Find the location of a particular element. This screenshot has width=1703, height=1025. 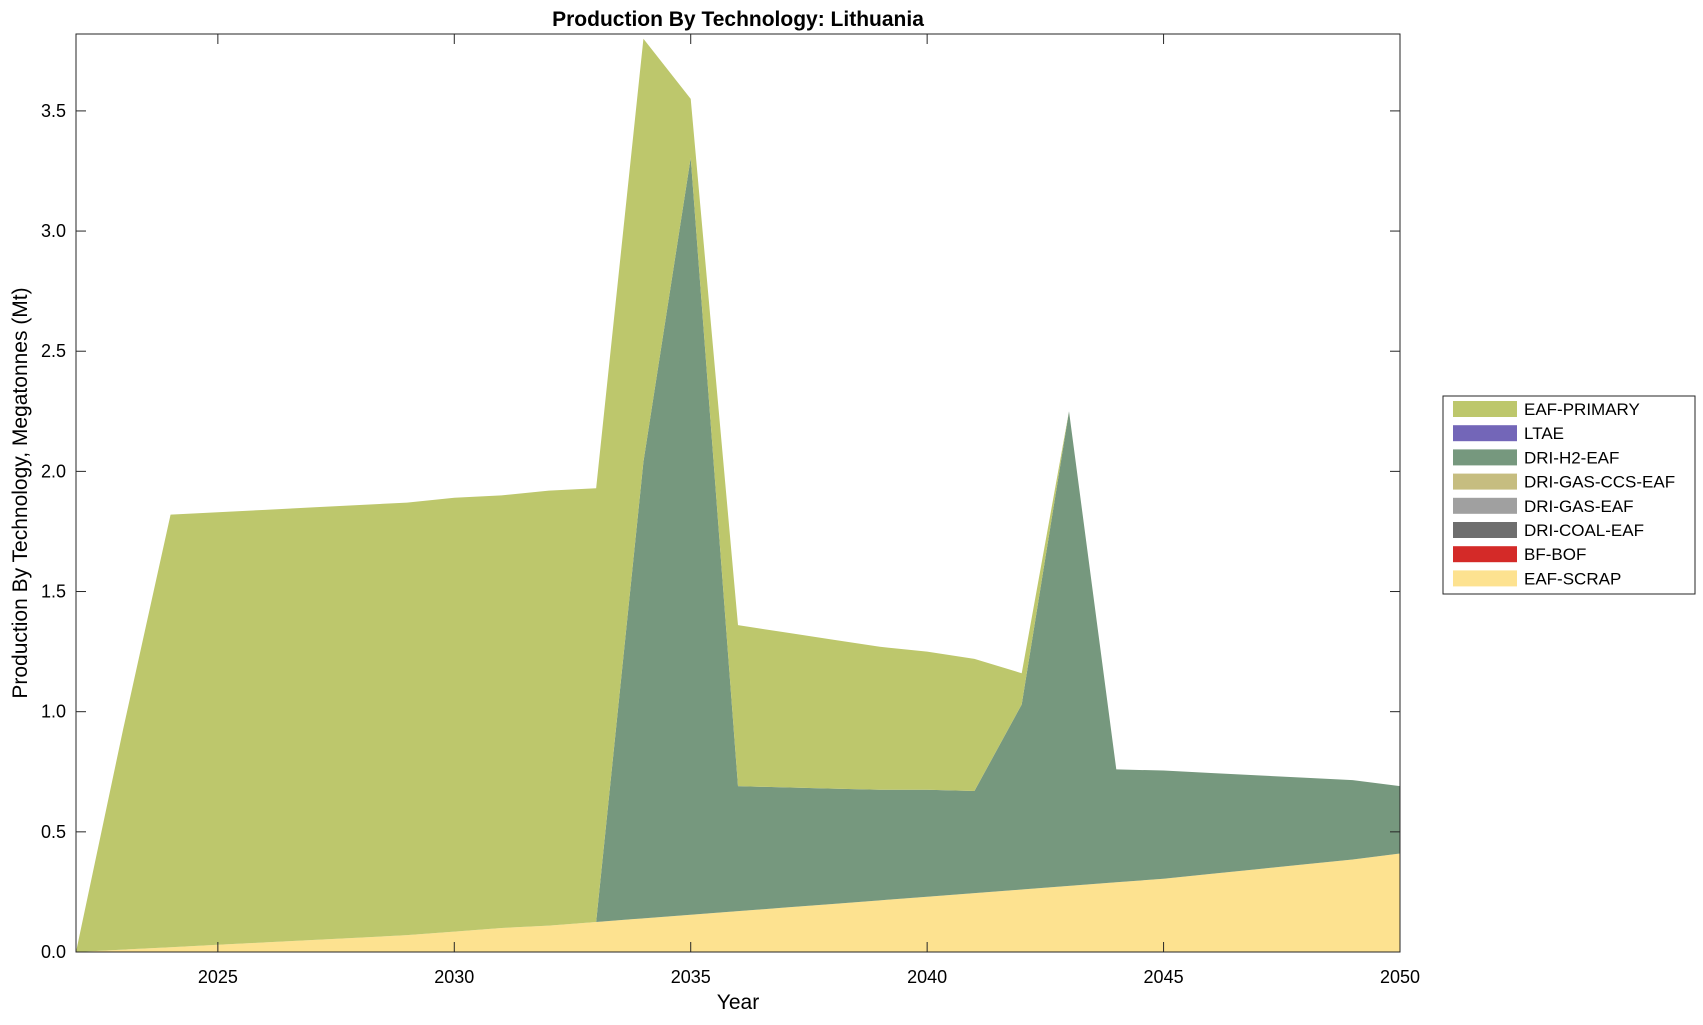

legend-label-eaf-primary: EAF-PRIMARY is located at coordinates (1582, 409).